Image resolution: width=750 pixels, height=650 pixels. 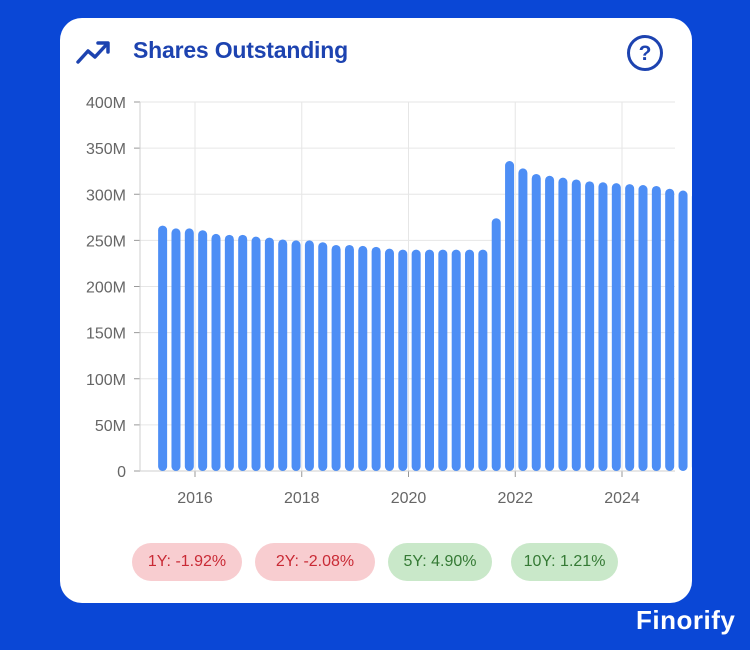 I want to click on y-tick-label: 50M, so click(x=110, y=426).